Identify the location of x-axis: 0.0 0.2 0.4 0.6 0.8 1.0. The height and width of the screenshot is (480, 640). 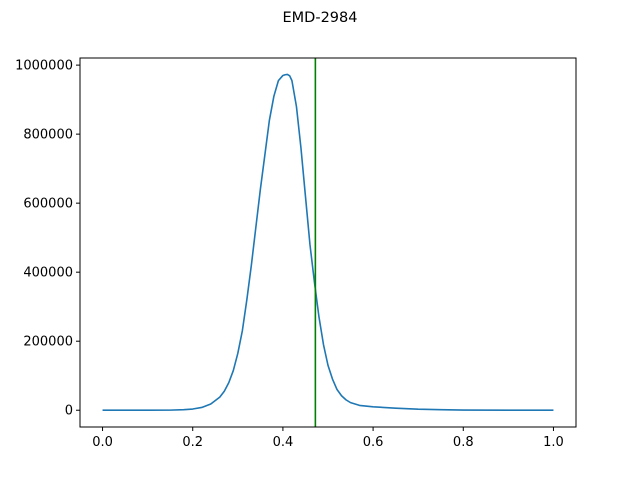
(328, 438).